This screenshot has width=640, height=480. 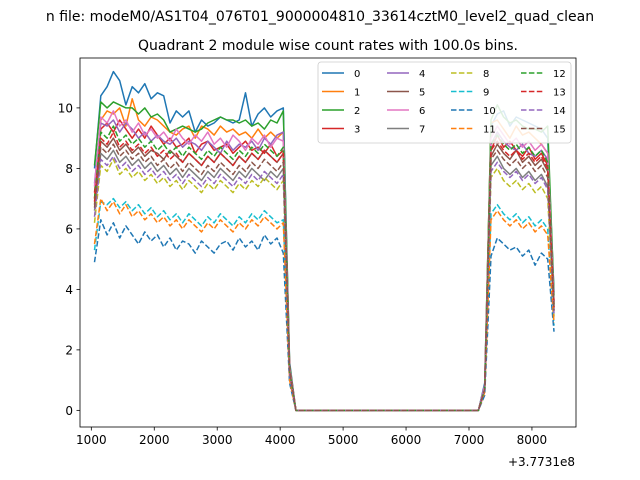 What do you see at coordinates (489, 111) in the screenshot?
I see `legend-label-10: 10` at bounding box center [489, 111].